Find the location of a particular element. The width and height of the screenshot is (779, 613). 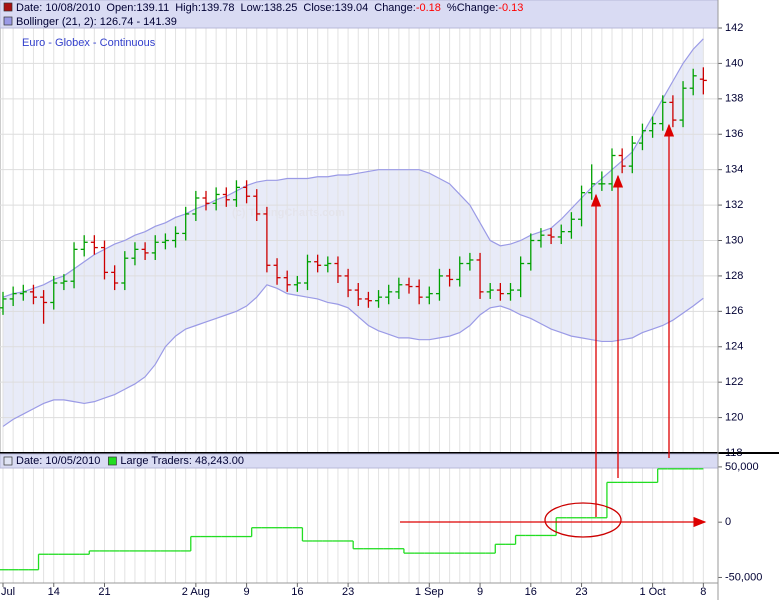

info-item: Change: is located at coordinates (395, 8).